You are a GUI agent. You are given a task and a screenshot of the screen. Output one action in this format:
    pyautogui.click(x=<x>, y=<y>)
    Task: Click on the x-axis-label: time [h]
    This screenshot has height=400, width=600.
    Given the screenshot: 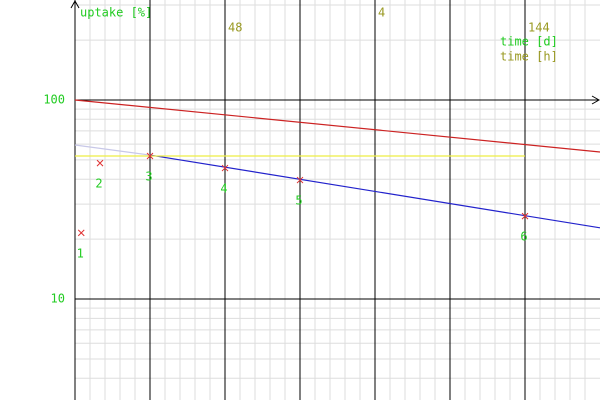 What is the action you would take?
    pyautogui.click(x=529, y=57)
    